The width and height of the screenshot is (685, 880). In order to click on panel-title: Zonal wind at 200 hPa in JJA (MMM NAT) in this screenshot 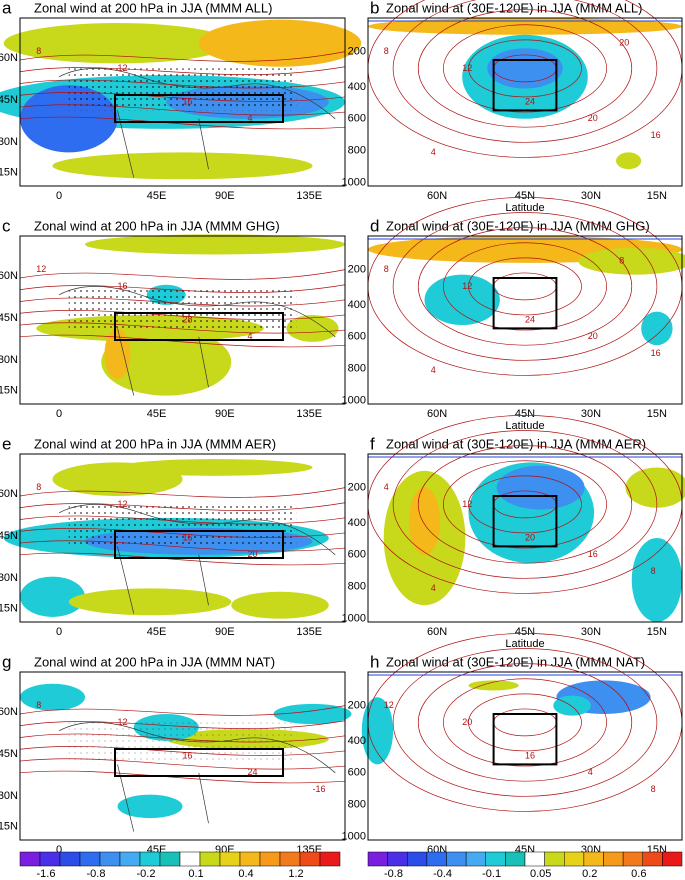, I will do `click(154, 661)`.